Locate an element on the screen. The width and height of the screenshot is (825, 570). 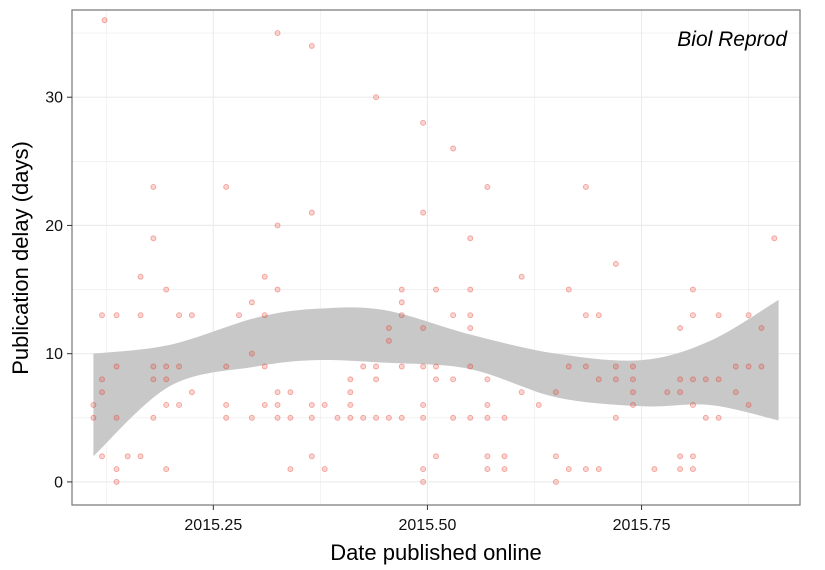
x-tick-label: 2015.50 is located at coordinates (428, 525).